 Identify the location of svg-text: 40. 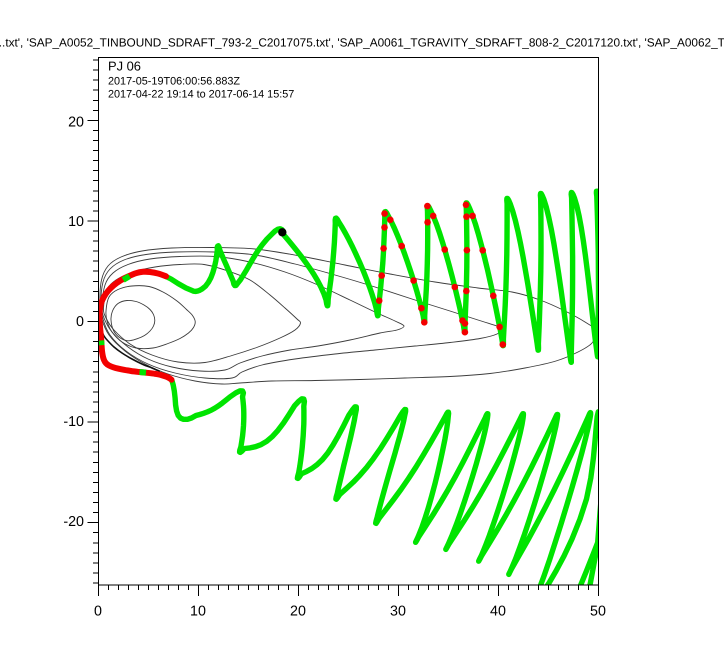
(498, 611).